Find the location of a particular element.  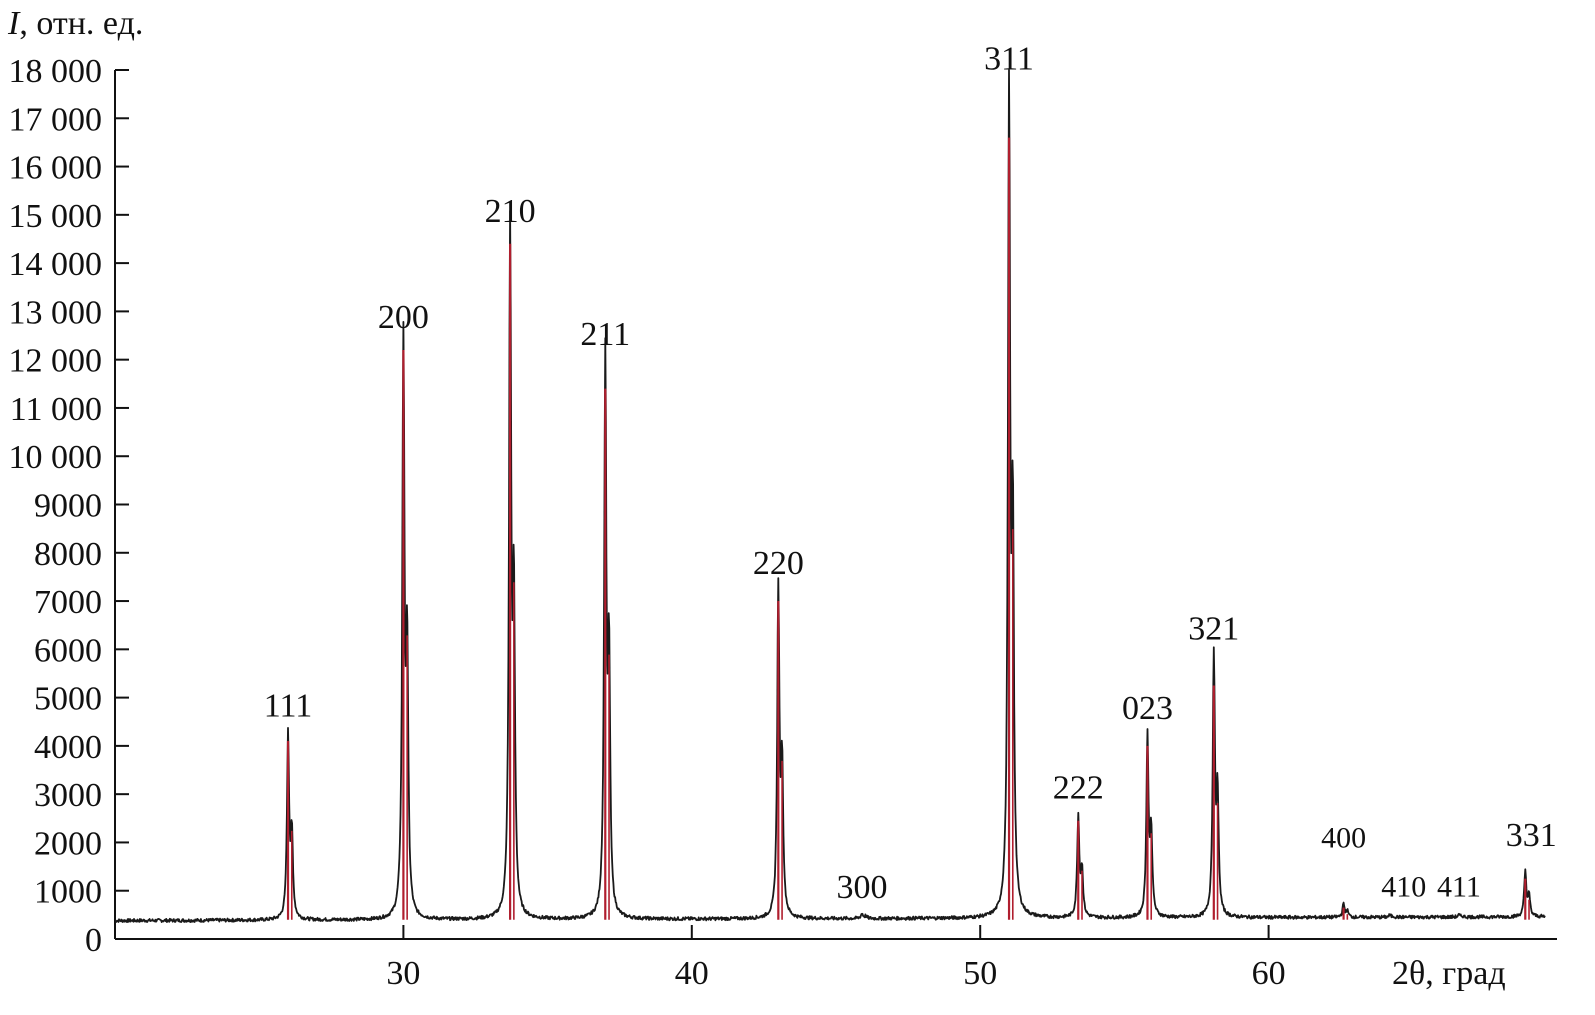

y-axis-title-italic: I is located at coordinates (14, 23).